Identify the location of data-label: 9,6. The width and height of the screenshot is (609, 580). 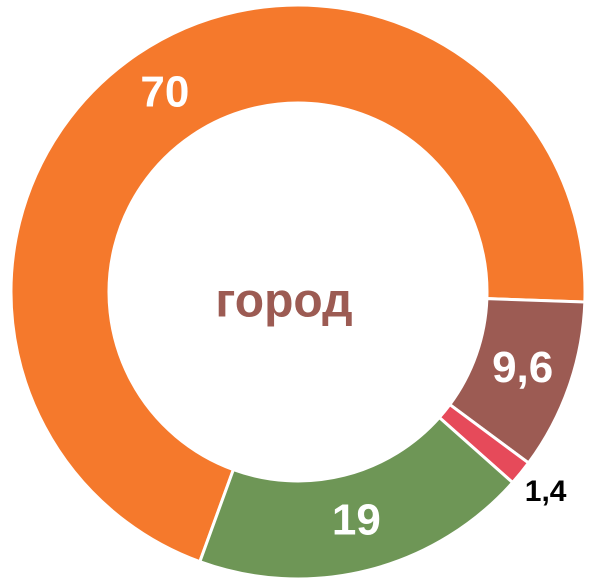
(522, 367).